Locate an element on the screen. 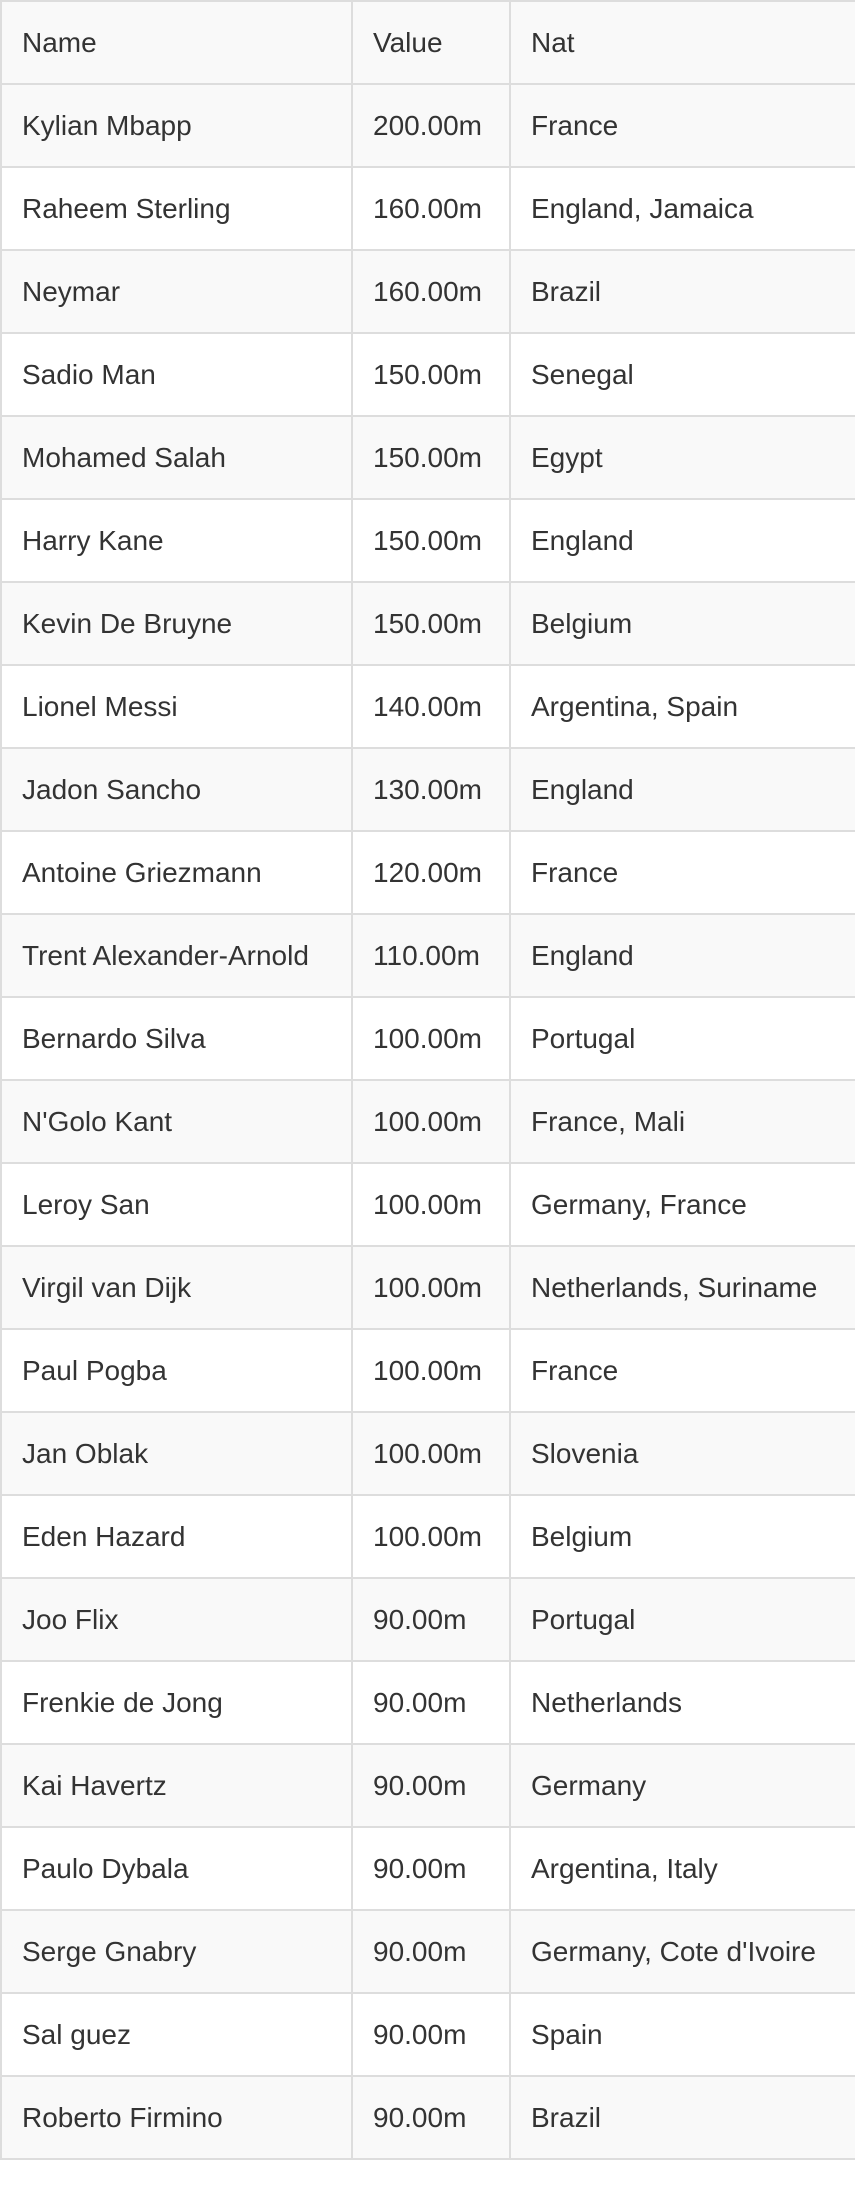  table-row: Sal guez 90.00m Spain is located at coordinates (427, 2034).